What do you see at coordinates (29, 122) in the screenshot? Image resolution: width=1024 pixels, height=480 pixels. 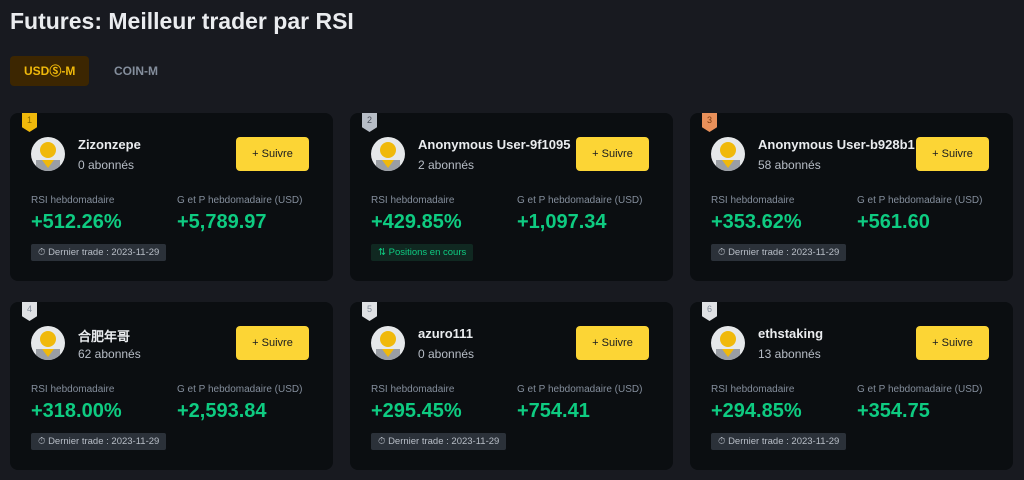 I see `rank-badge: 1` at bounding box center [29, 122].